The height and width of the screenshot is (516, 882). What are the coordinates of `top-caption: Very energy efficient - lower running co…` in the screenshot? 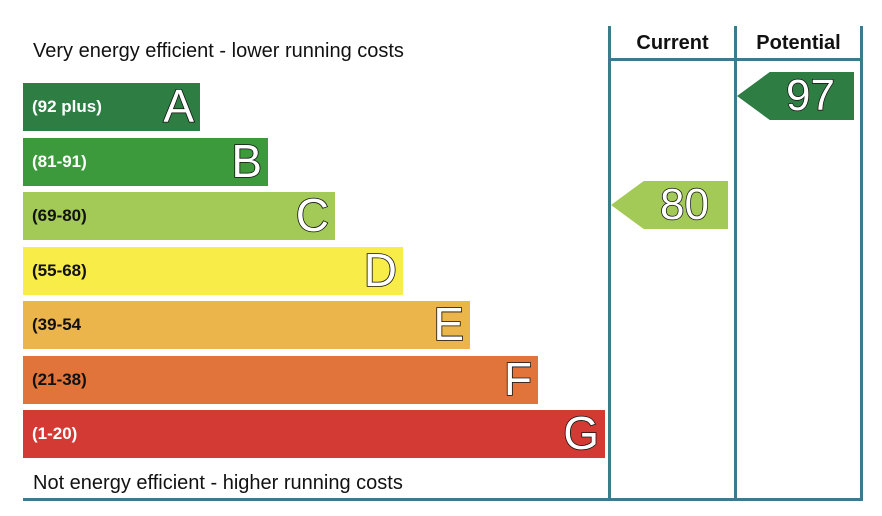 It's located at (218, 51).